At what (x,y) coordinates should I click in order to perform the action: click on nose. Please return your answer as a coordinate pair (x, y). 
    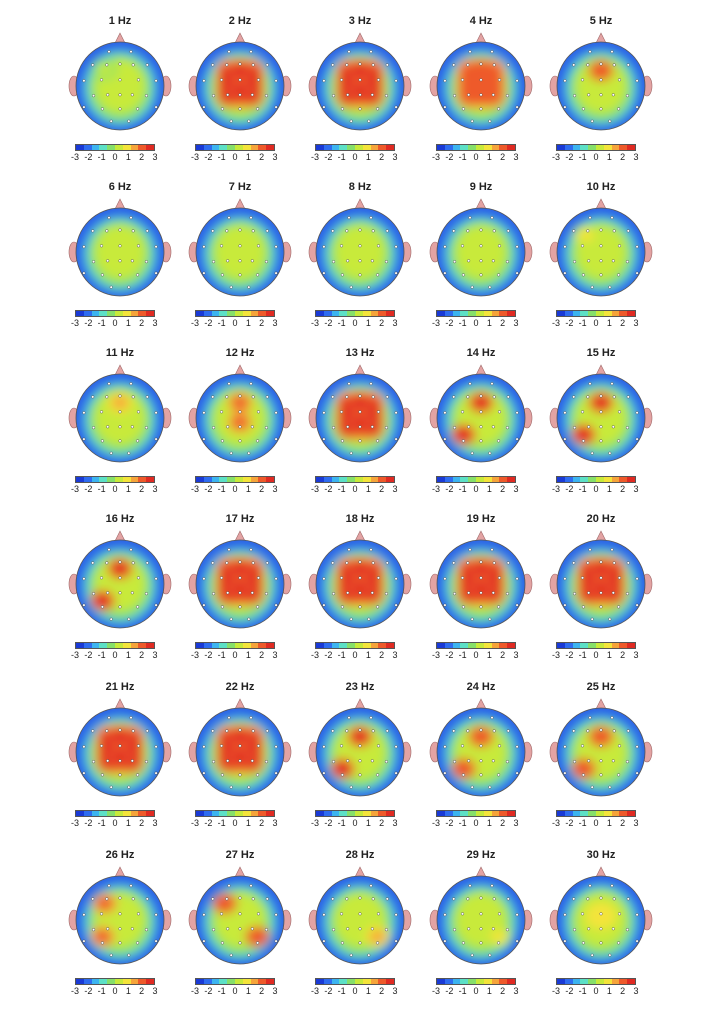
    Looking at the image, I should click on (360, 704).